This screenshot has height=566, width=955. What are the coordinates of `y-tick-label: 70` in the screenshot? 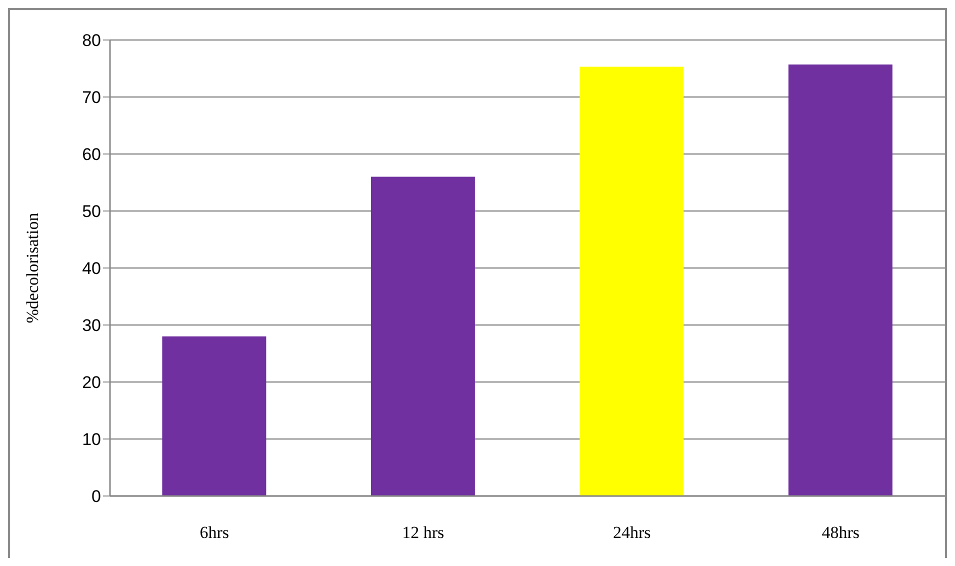 It's located at (91, 98).